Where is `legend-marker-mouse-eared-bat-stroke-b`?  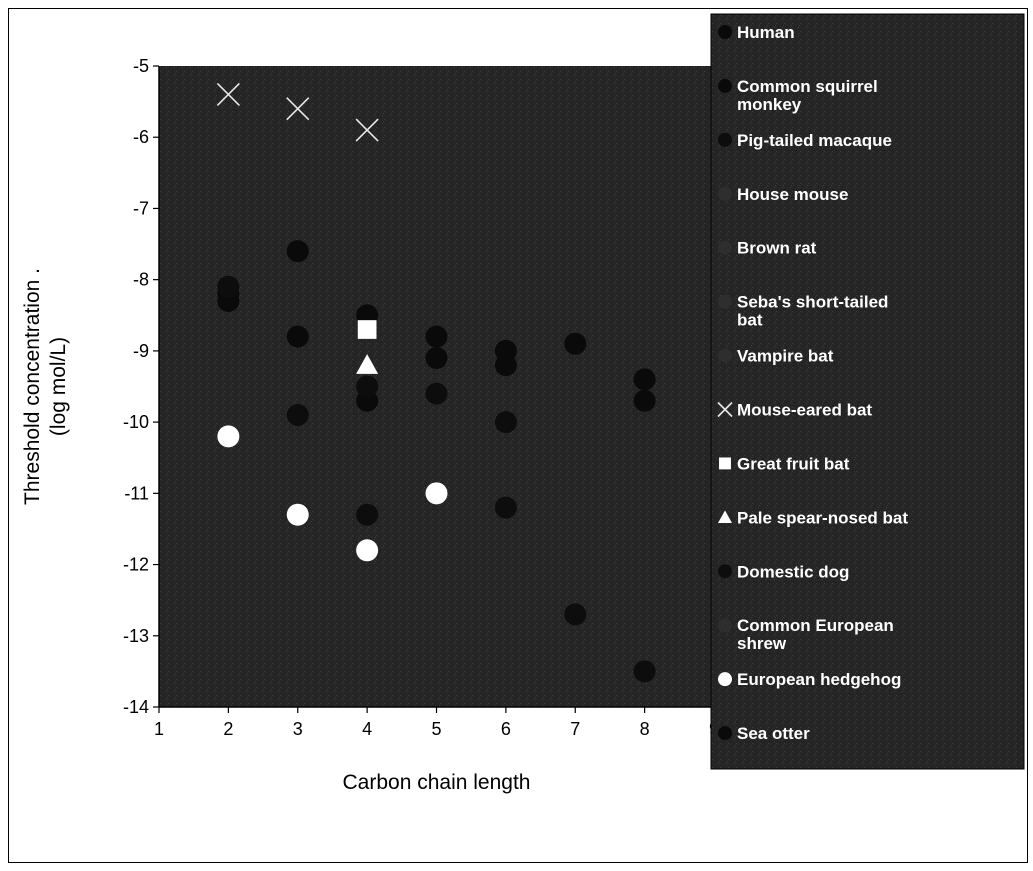 legend-marker-mouse-eared-bat-stroke-b is located at coordinates (725, 409).